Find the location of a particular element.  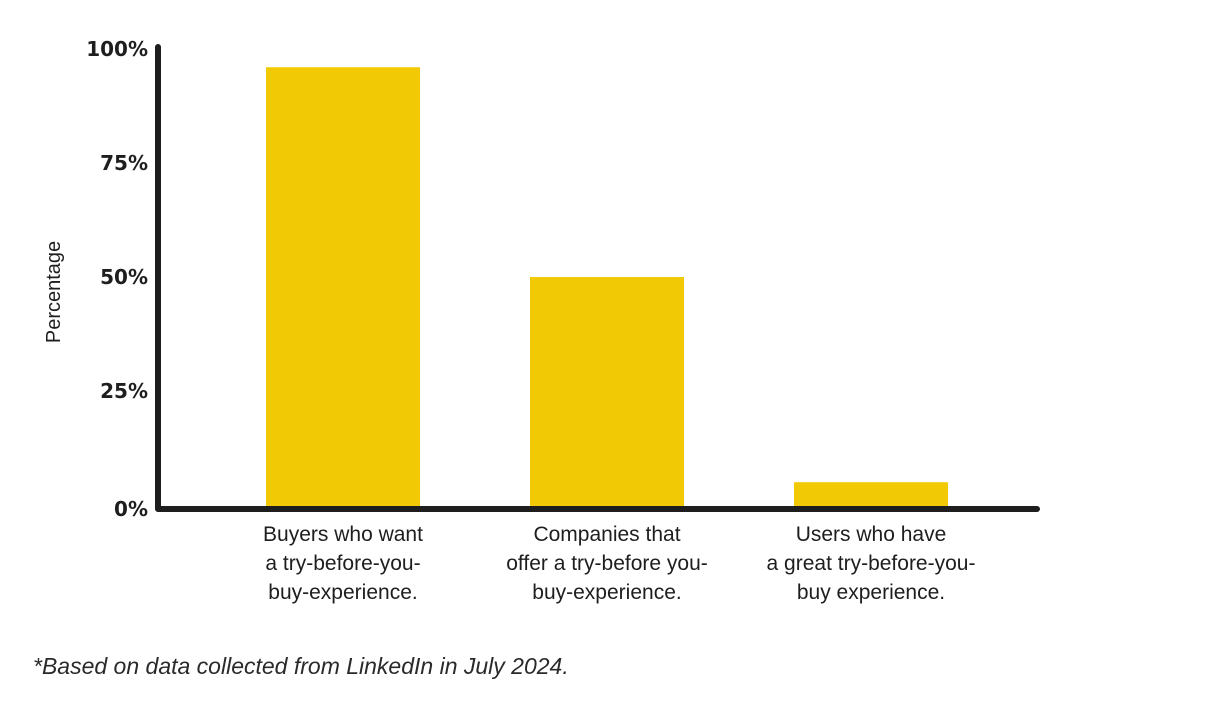

x-category-label-line: buy experience. is located at coordinates (871, 592).